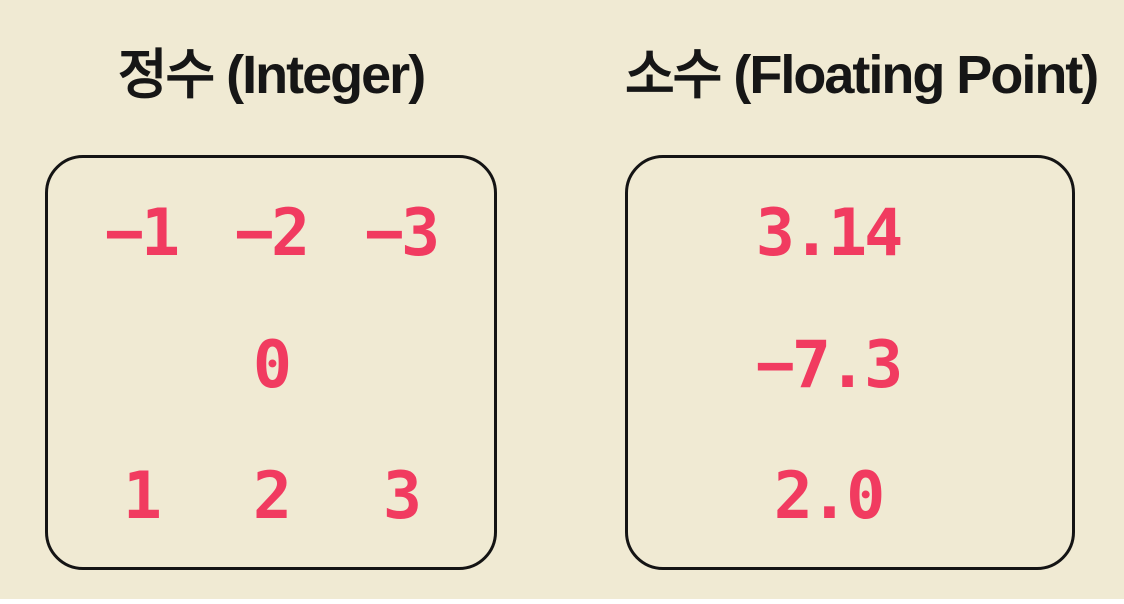  I want to click on float-row-pi: 3.14, so click(828, 234).